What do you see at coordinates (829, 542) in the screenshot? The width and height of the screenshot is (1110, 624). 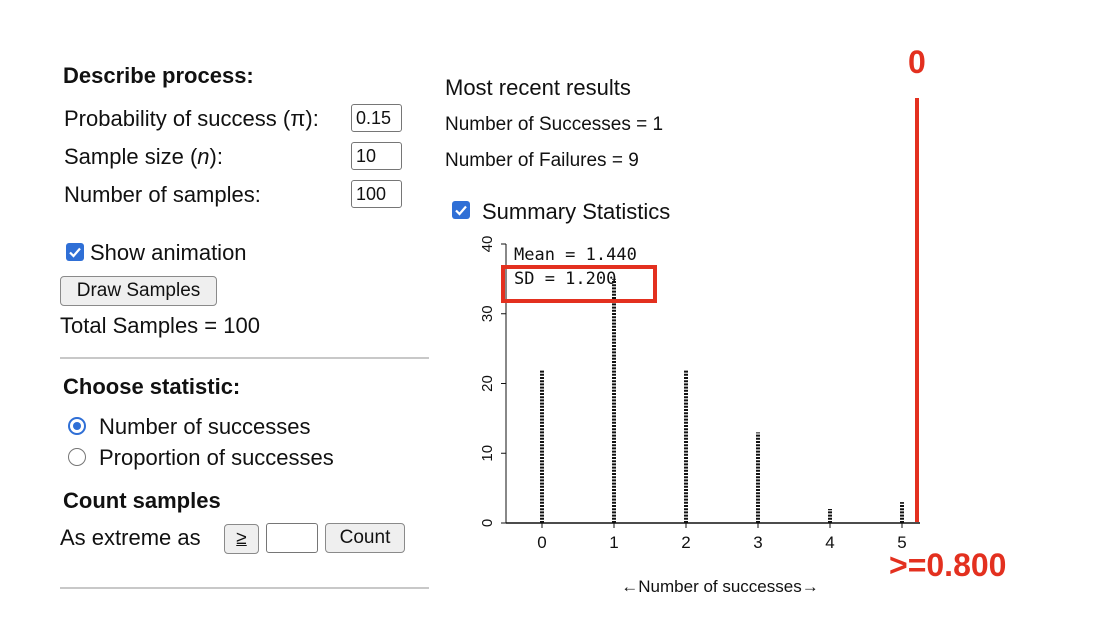 I see `x-tick-label: 4` at bounding box center [829, 542].